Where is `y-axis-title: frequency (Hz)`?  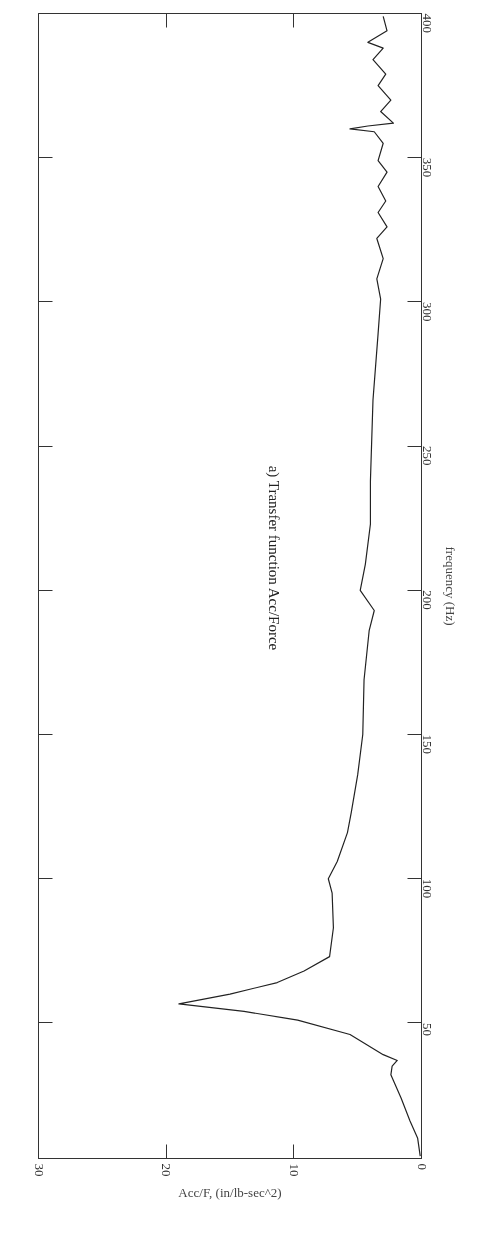
y-axis-title: frequency (Hz) is located at coordinates (450, 586).